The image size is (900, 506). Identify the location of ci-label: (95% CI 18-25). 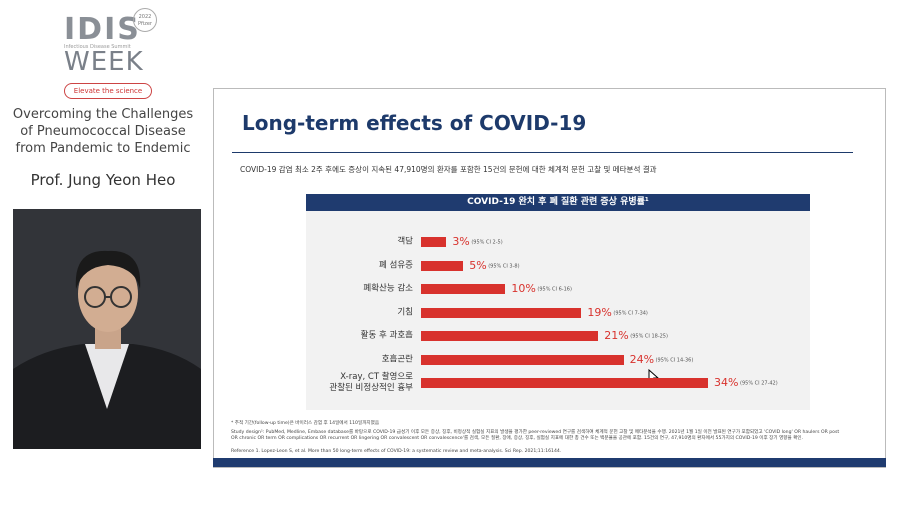
(649, 336).